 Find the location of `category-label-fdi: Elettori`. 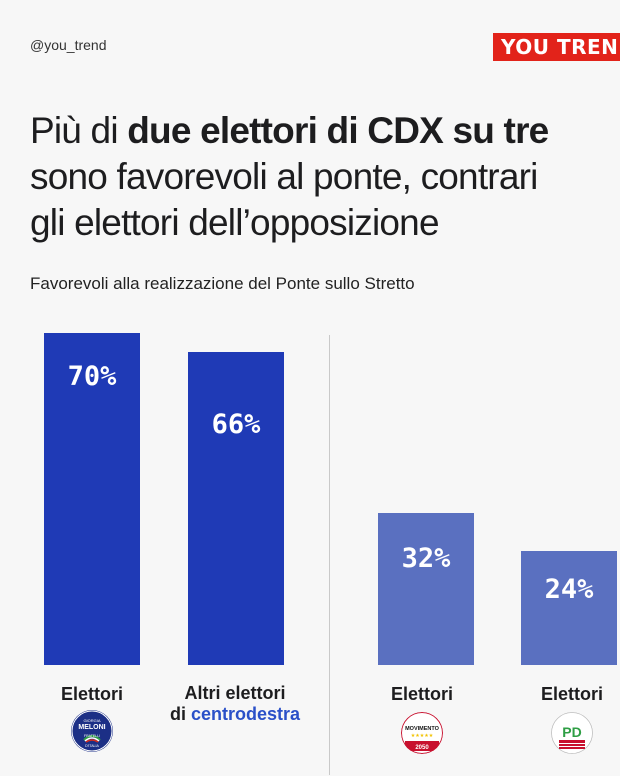

category-label-fdi: Elettori is located at coordinates (91, 694).